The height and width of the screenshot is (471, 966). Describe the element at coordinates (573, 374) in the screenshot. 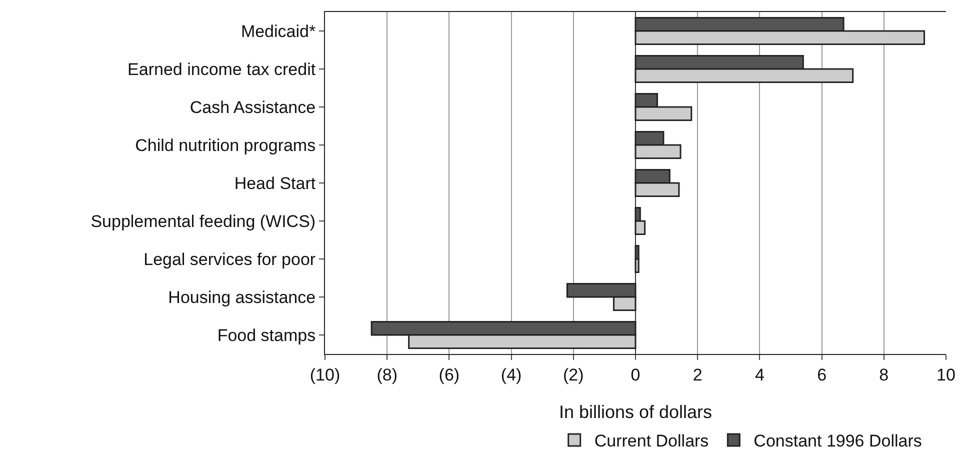

I see `x-tick-label: (2)` at that location.